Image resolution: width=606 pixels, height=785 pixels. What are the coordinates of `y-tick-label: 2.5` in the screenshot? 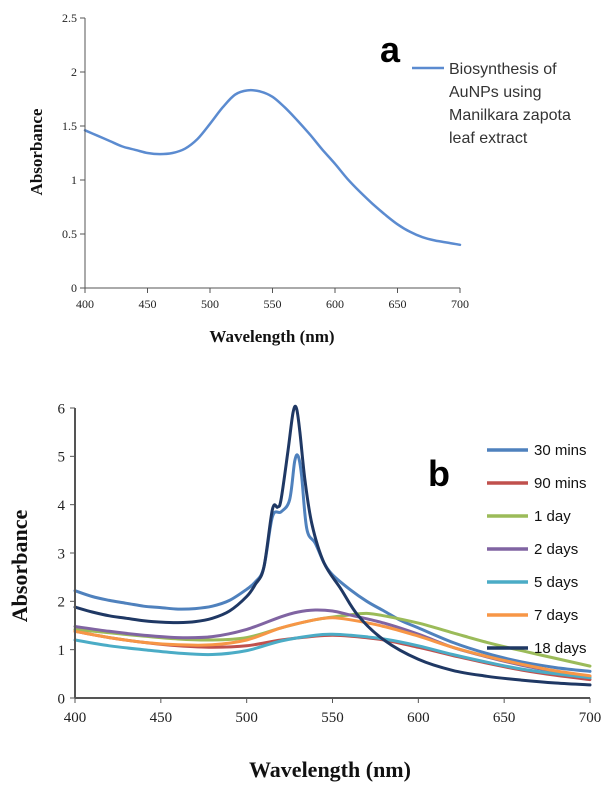 It's located at (69, 18).